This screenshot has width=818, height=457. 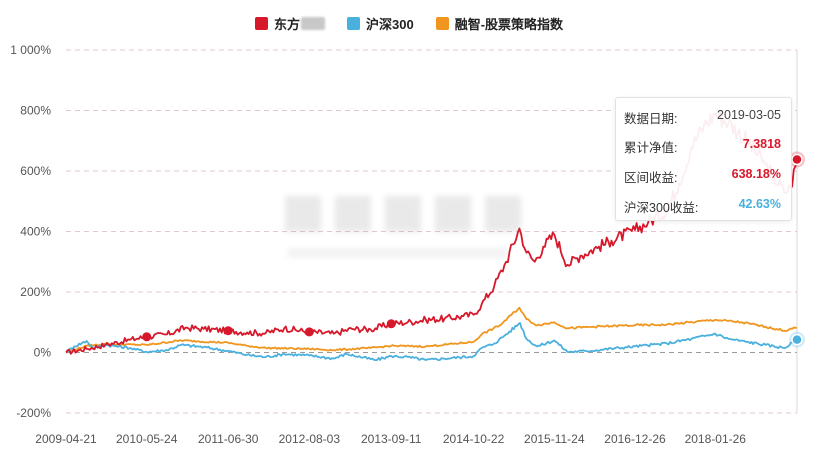 I want to click on redacted-mask, so click(x=312, y=23).